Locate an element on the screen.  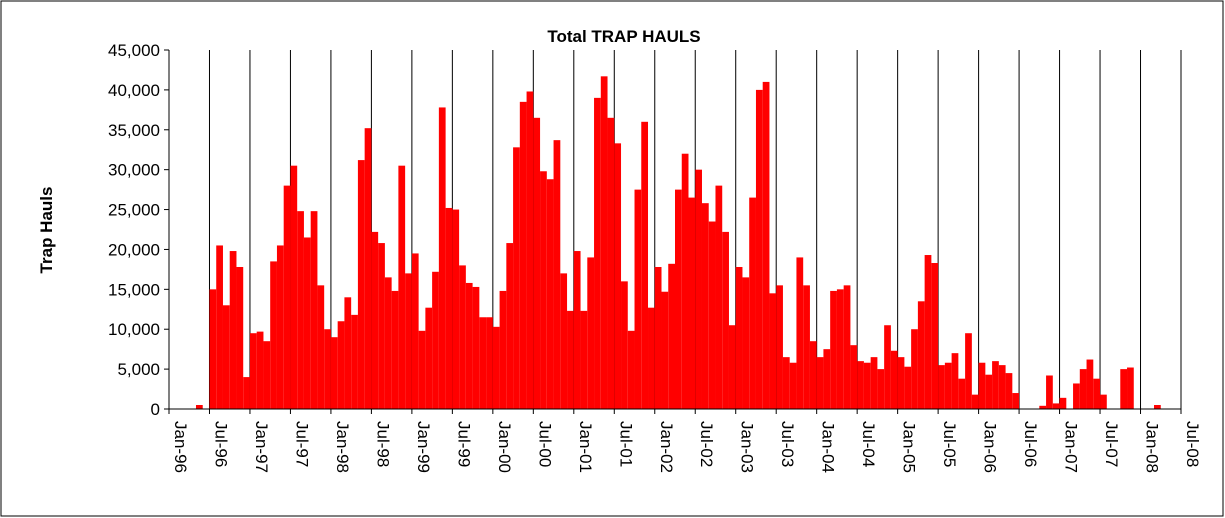
x-tick-label: Jul-99 is located at coordinates (463, 444).